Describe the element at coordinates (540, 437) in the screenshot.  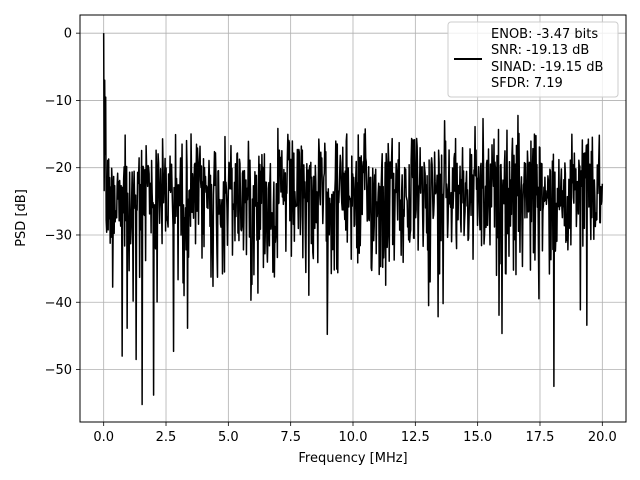
I see `x-tick-label: 17.5` at that location.